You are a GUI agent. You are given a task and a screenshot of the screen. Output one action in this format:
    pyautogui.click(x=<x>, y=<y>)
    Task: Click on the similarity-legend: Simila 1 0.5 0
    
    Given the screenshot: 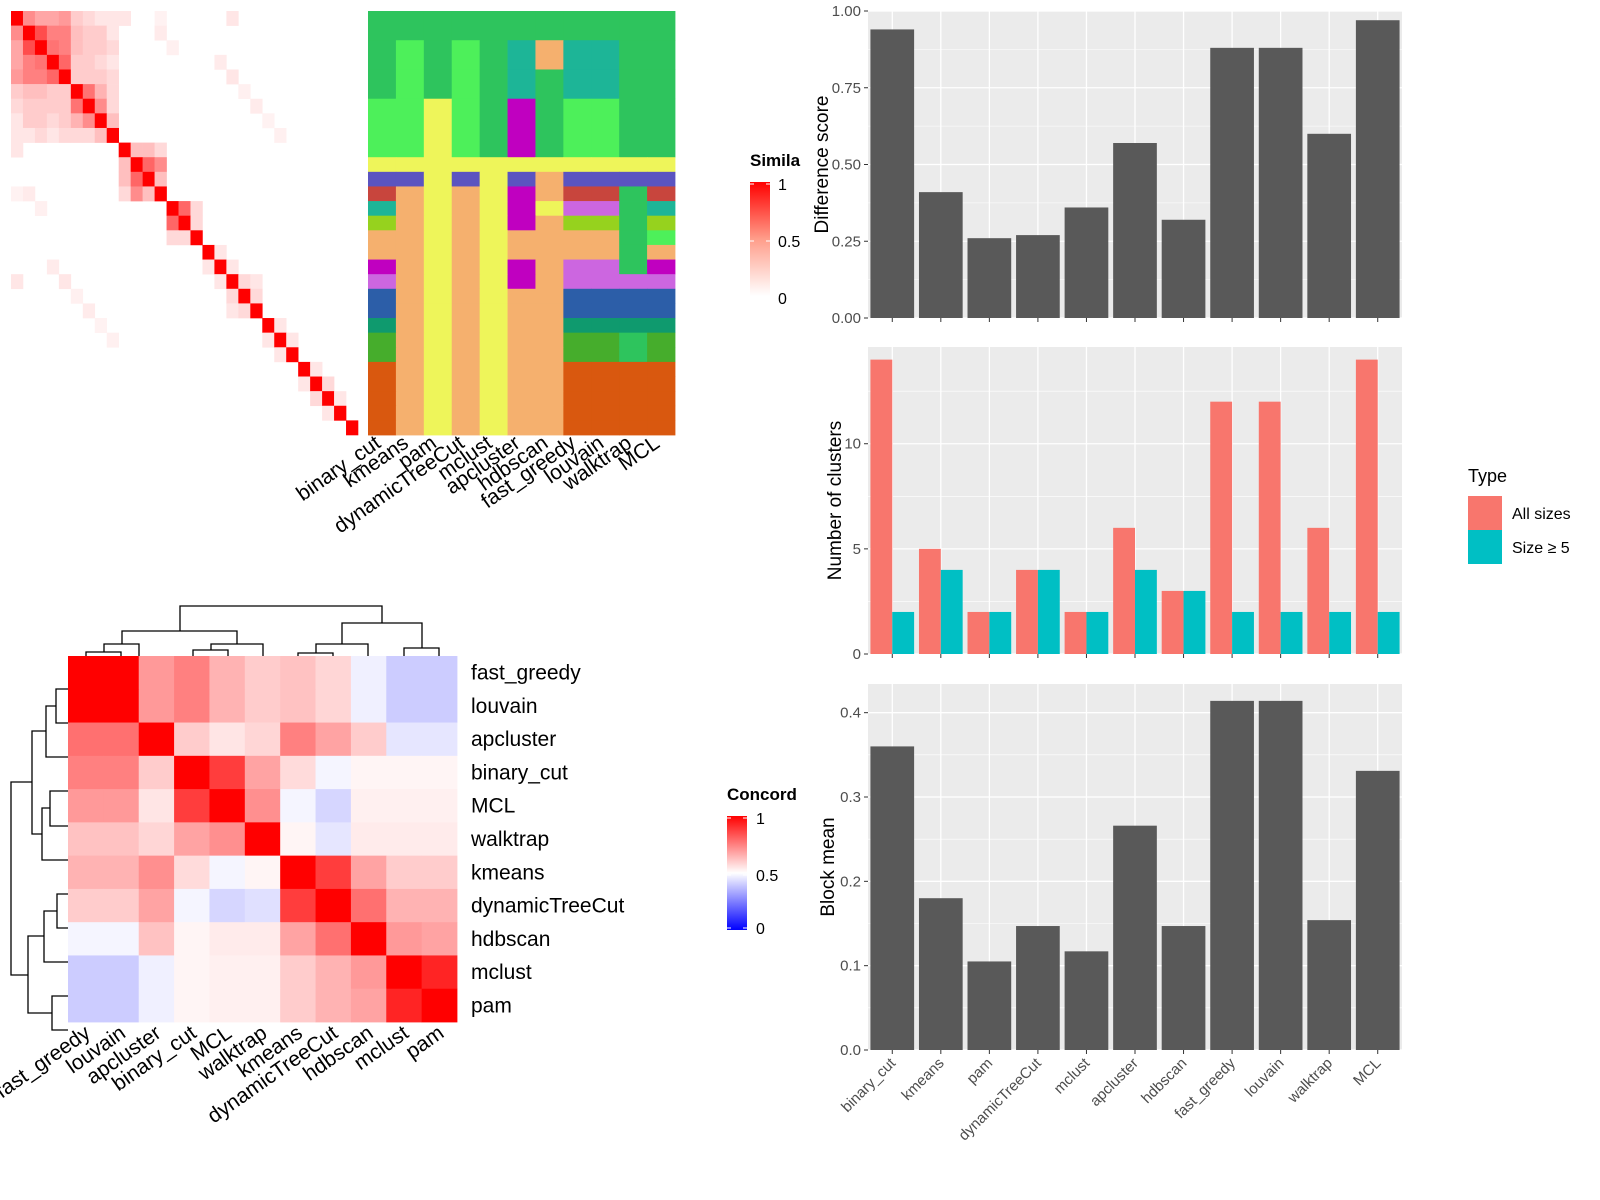 What is the action you would take?
    pyautogui.click(x=775, y=229)
    